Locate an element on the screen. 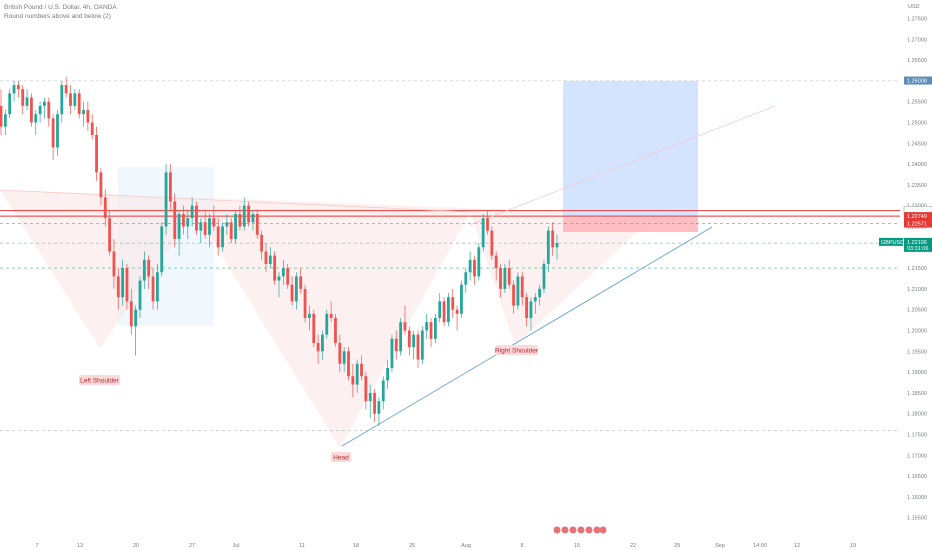 The width and height of the screenshot is (932, 550). time-tick-label: 13 is located at coordinates (80, 546).